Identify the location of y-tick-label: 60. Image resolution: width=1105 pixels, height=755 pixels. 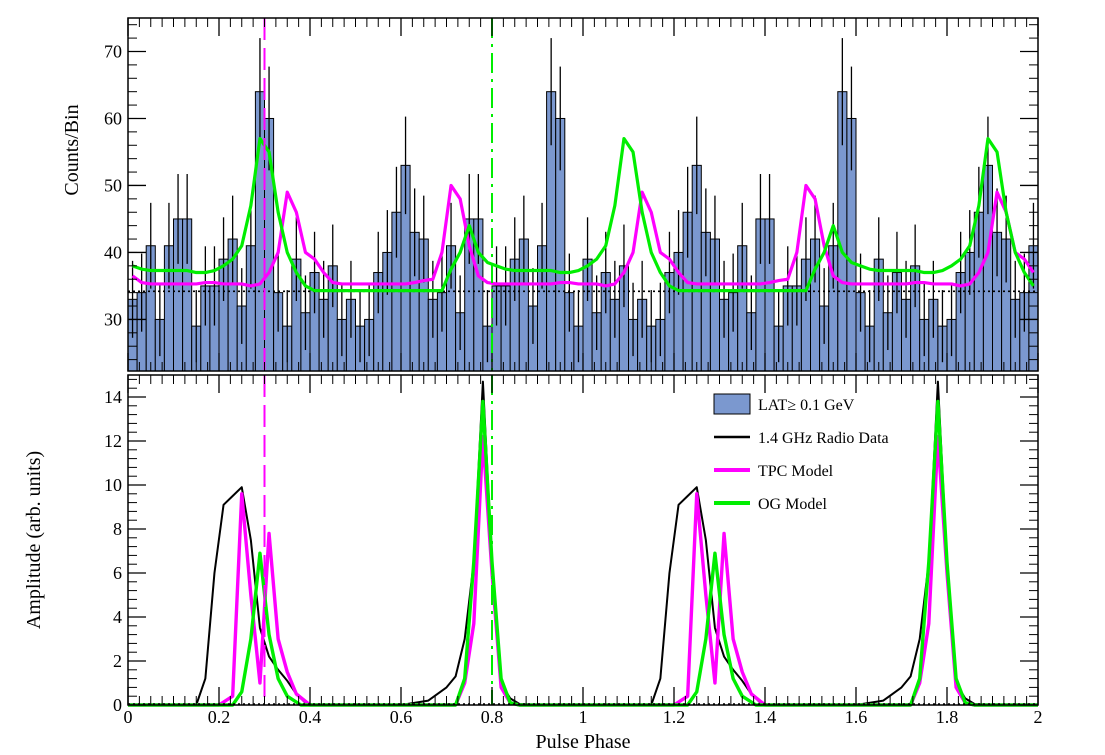
(113, 118).